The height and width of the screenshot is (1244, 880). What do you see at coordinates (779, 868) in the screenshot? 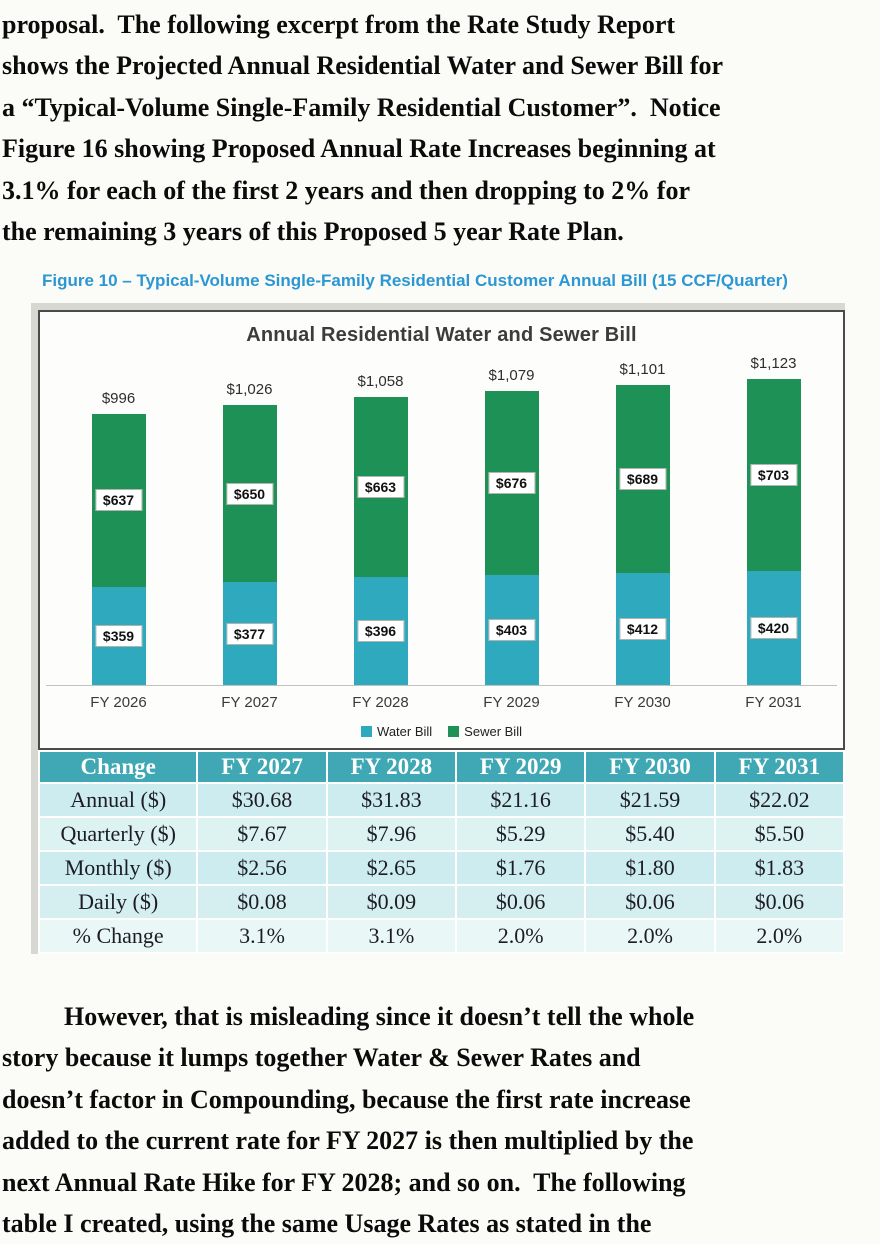
I see `table-cell: $1.83` at bounding box center [779, 868].